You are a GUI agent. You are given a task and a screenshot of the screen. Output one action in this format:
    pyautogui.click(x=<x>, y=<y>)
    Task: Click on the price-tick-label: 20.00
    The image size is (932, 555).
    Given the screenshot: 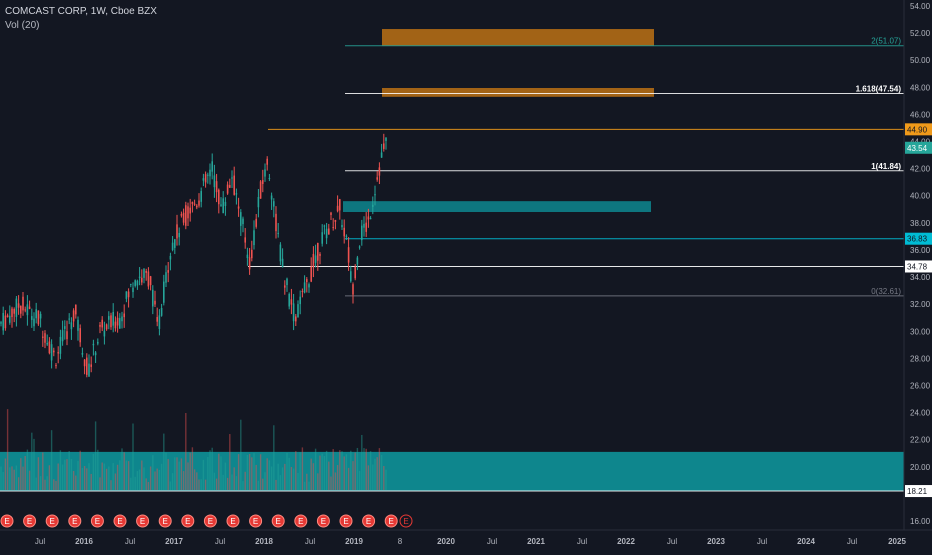 What is the action you would take?
    pyautogui.click(x=920, y=467)
    